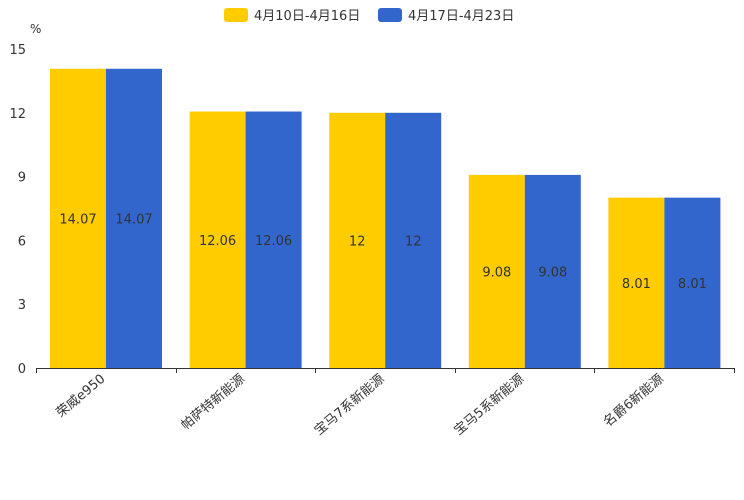 This screenshot has width=744, height=500. What do you see at coordinates (461, 16) in the screenshot?
I see `legend-label-2: 4月17日-4月23日` at bounding box center [461, 16].